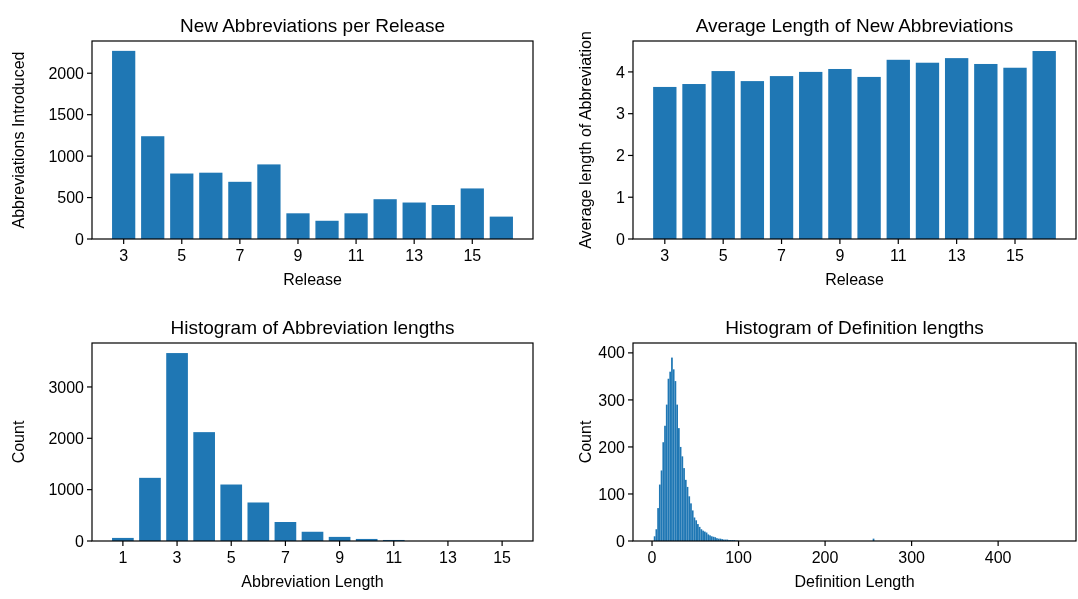 This screenshot has height=599, width=1078. I want to click on y-tick-label: 200, so click(612, 447).